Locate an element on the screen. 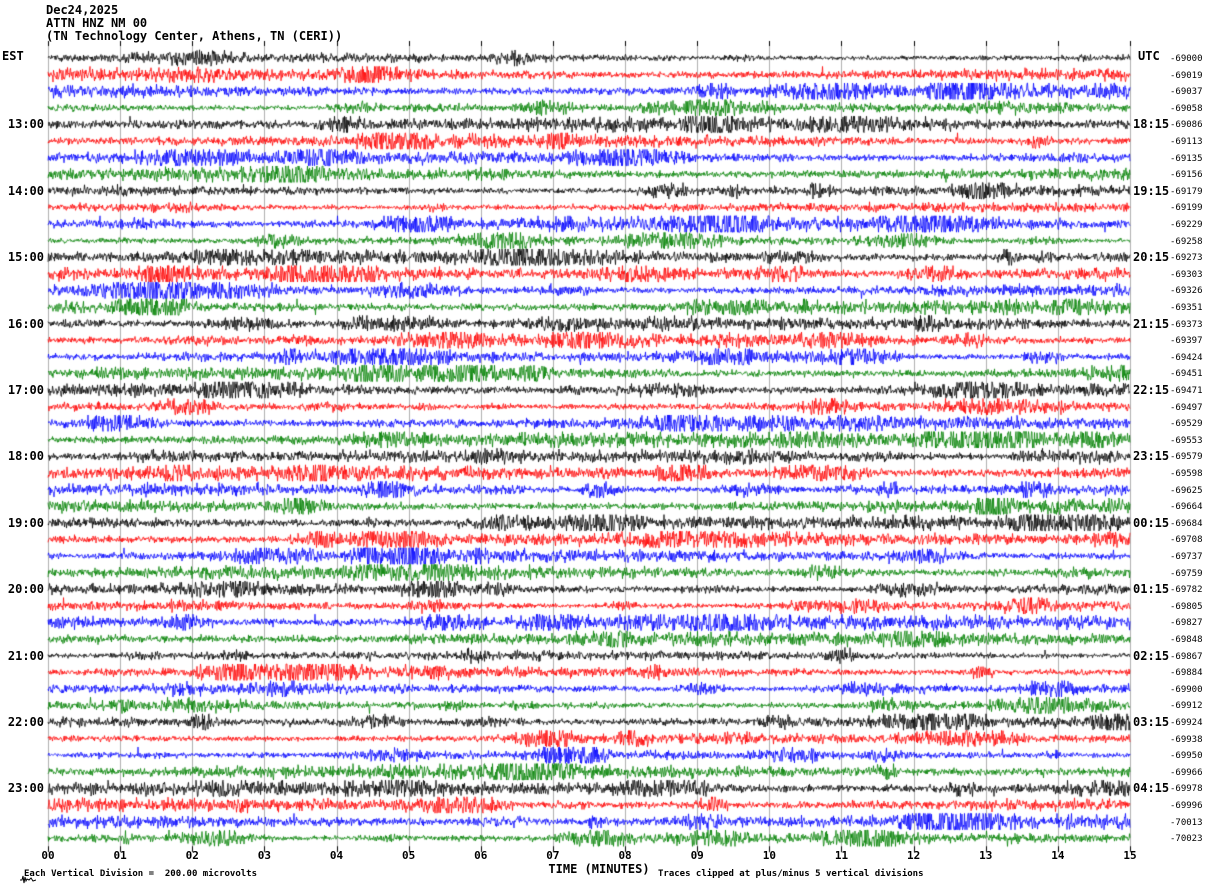 Image resolution: width=1210 pixels, height=886 pixels. x-tick-label: 15 is located at coordinates (1130, 855).